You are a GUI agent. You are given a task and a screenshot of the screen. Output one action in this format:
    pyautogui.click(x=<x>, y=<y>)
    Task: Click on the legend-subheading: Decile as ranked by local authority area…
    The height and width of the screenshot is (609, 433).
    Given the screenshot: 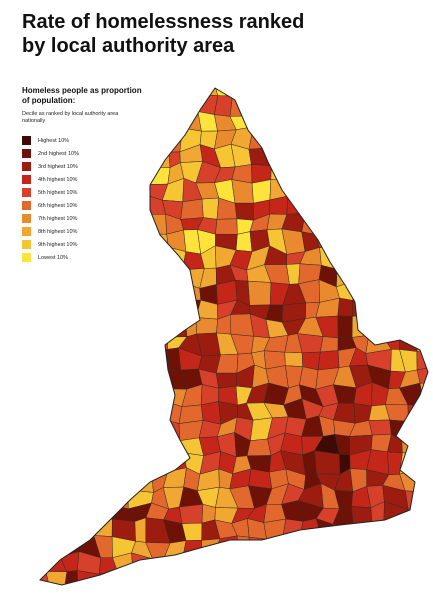 What is the action you would take?
    pyautogui.click(x=70, y=117)
    